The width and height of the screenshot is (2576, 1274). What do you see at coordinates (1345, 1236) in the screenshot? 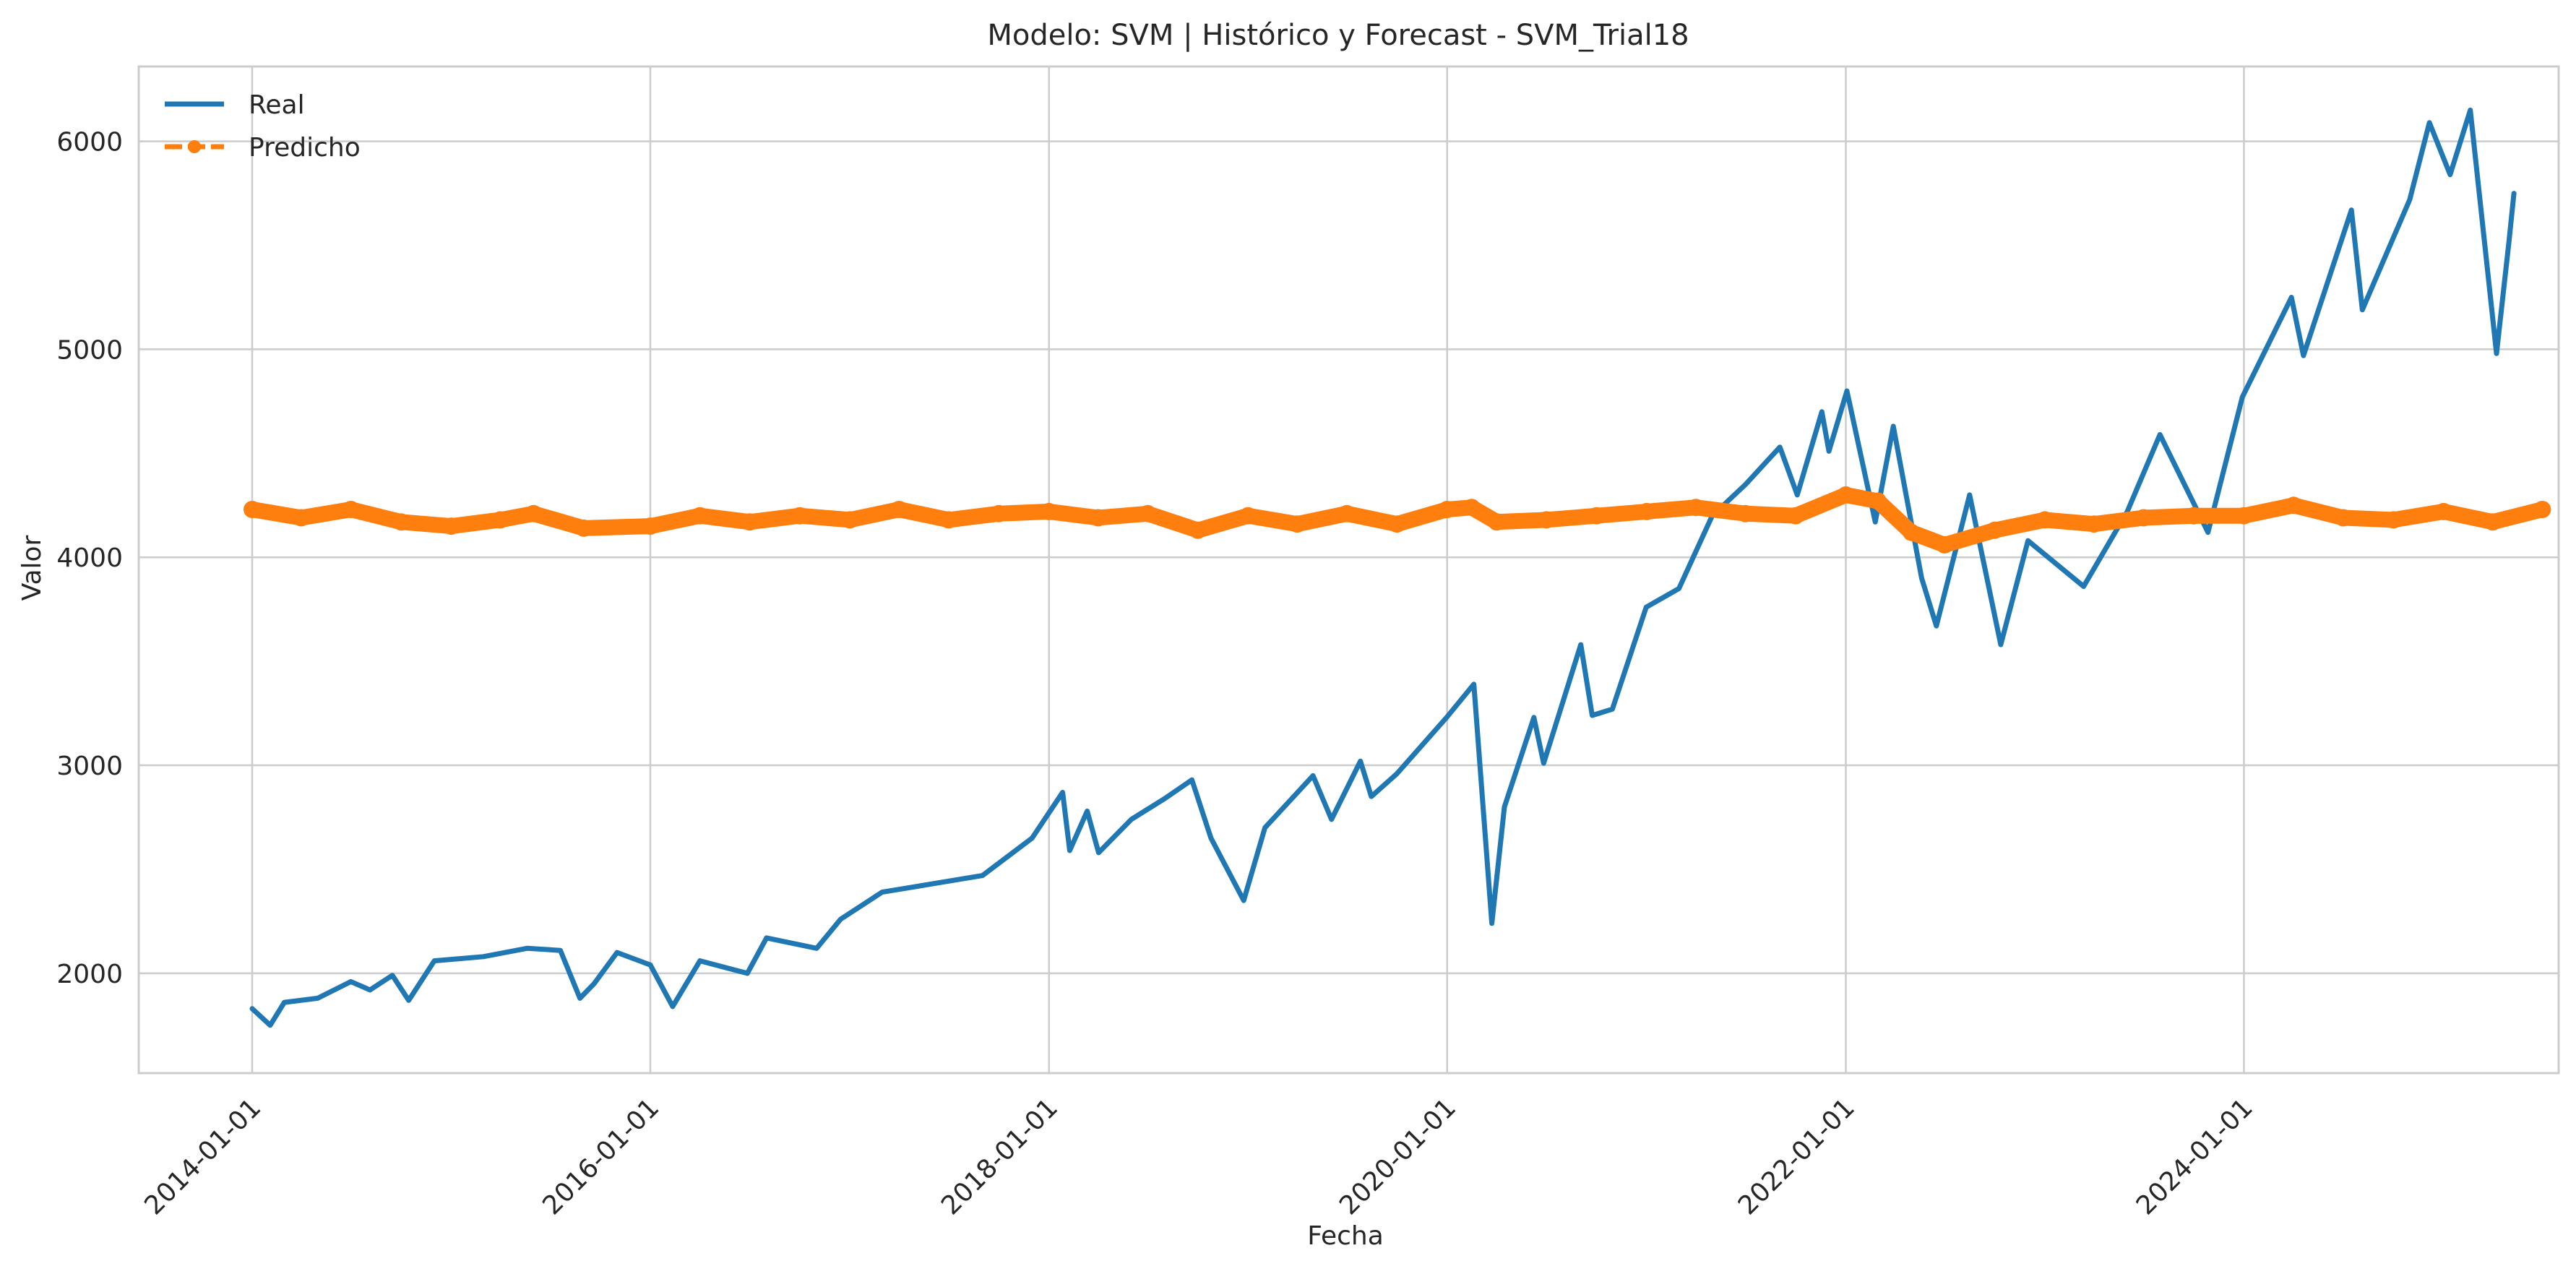
I see `x-axis-label: Fecha` at bounding box center [1345, 1236].